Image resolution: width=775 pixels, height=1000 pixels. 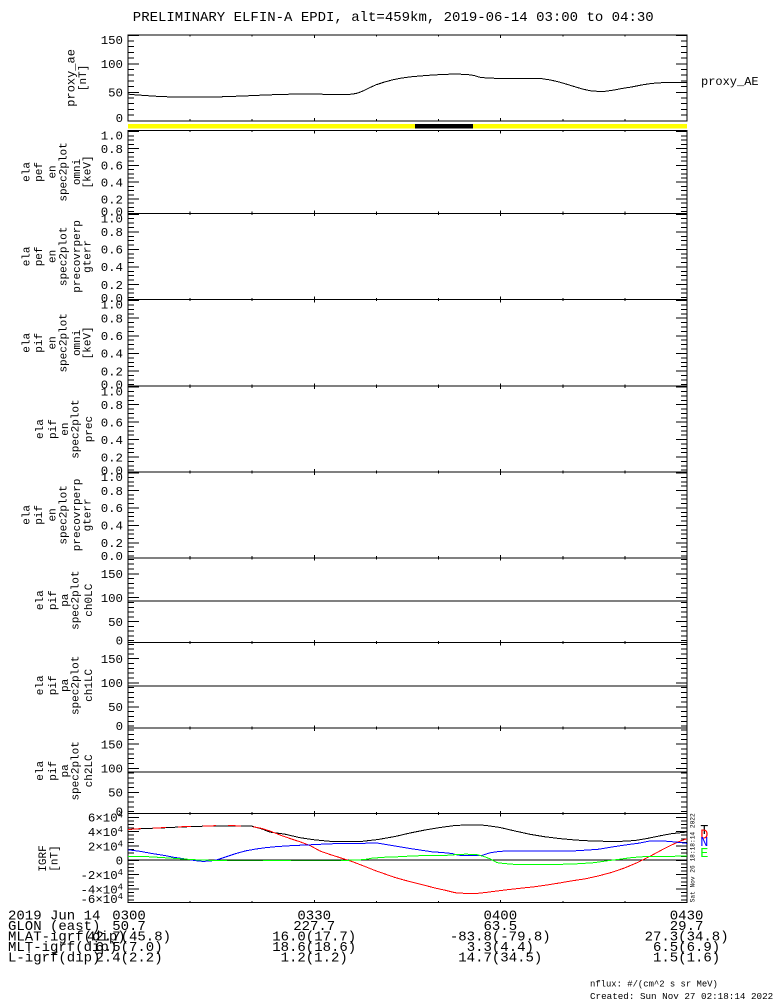 I want to click on svg-text: omni, so click(x=78, y=171).